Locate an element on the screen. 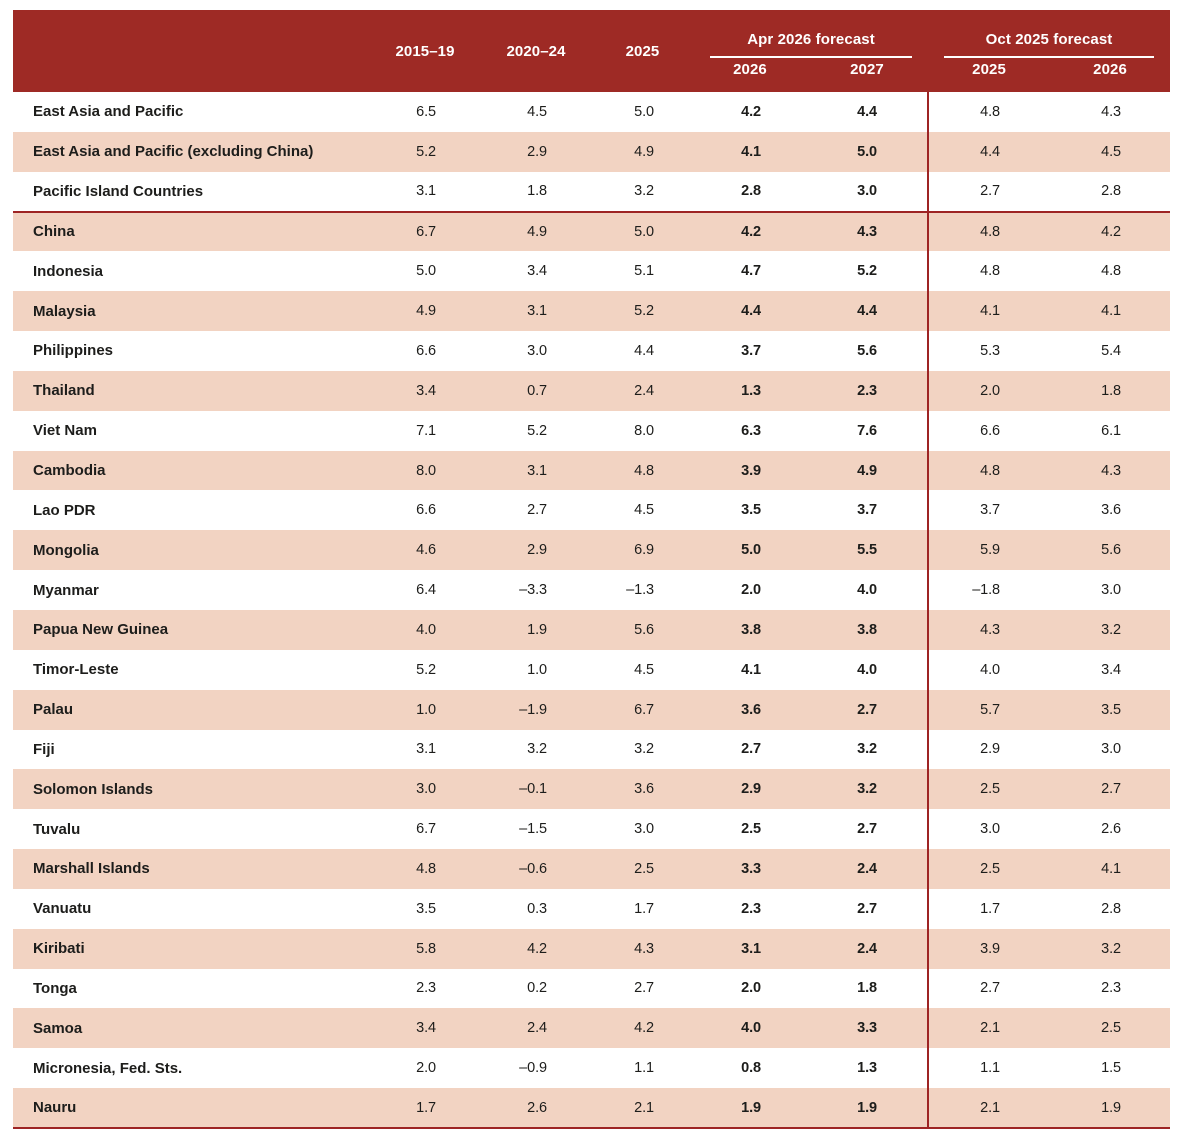 Image resolution: width=1200 pixels, height=1131 pixels. row-label: Lao PDR is located at coordinates (64, 510).